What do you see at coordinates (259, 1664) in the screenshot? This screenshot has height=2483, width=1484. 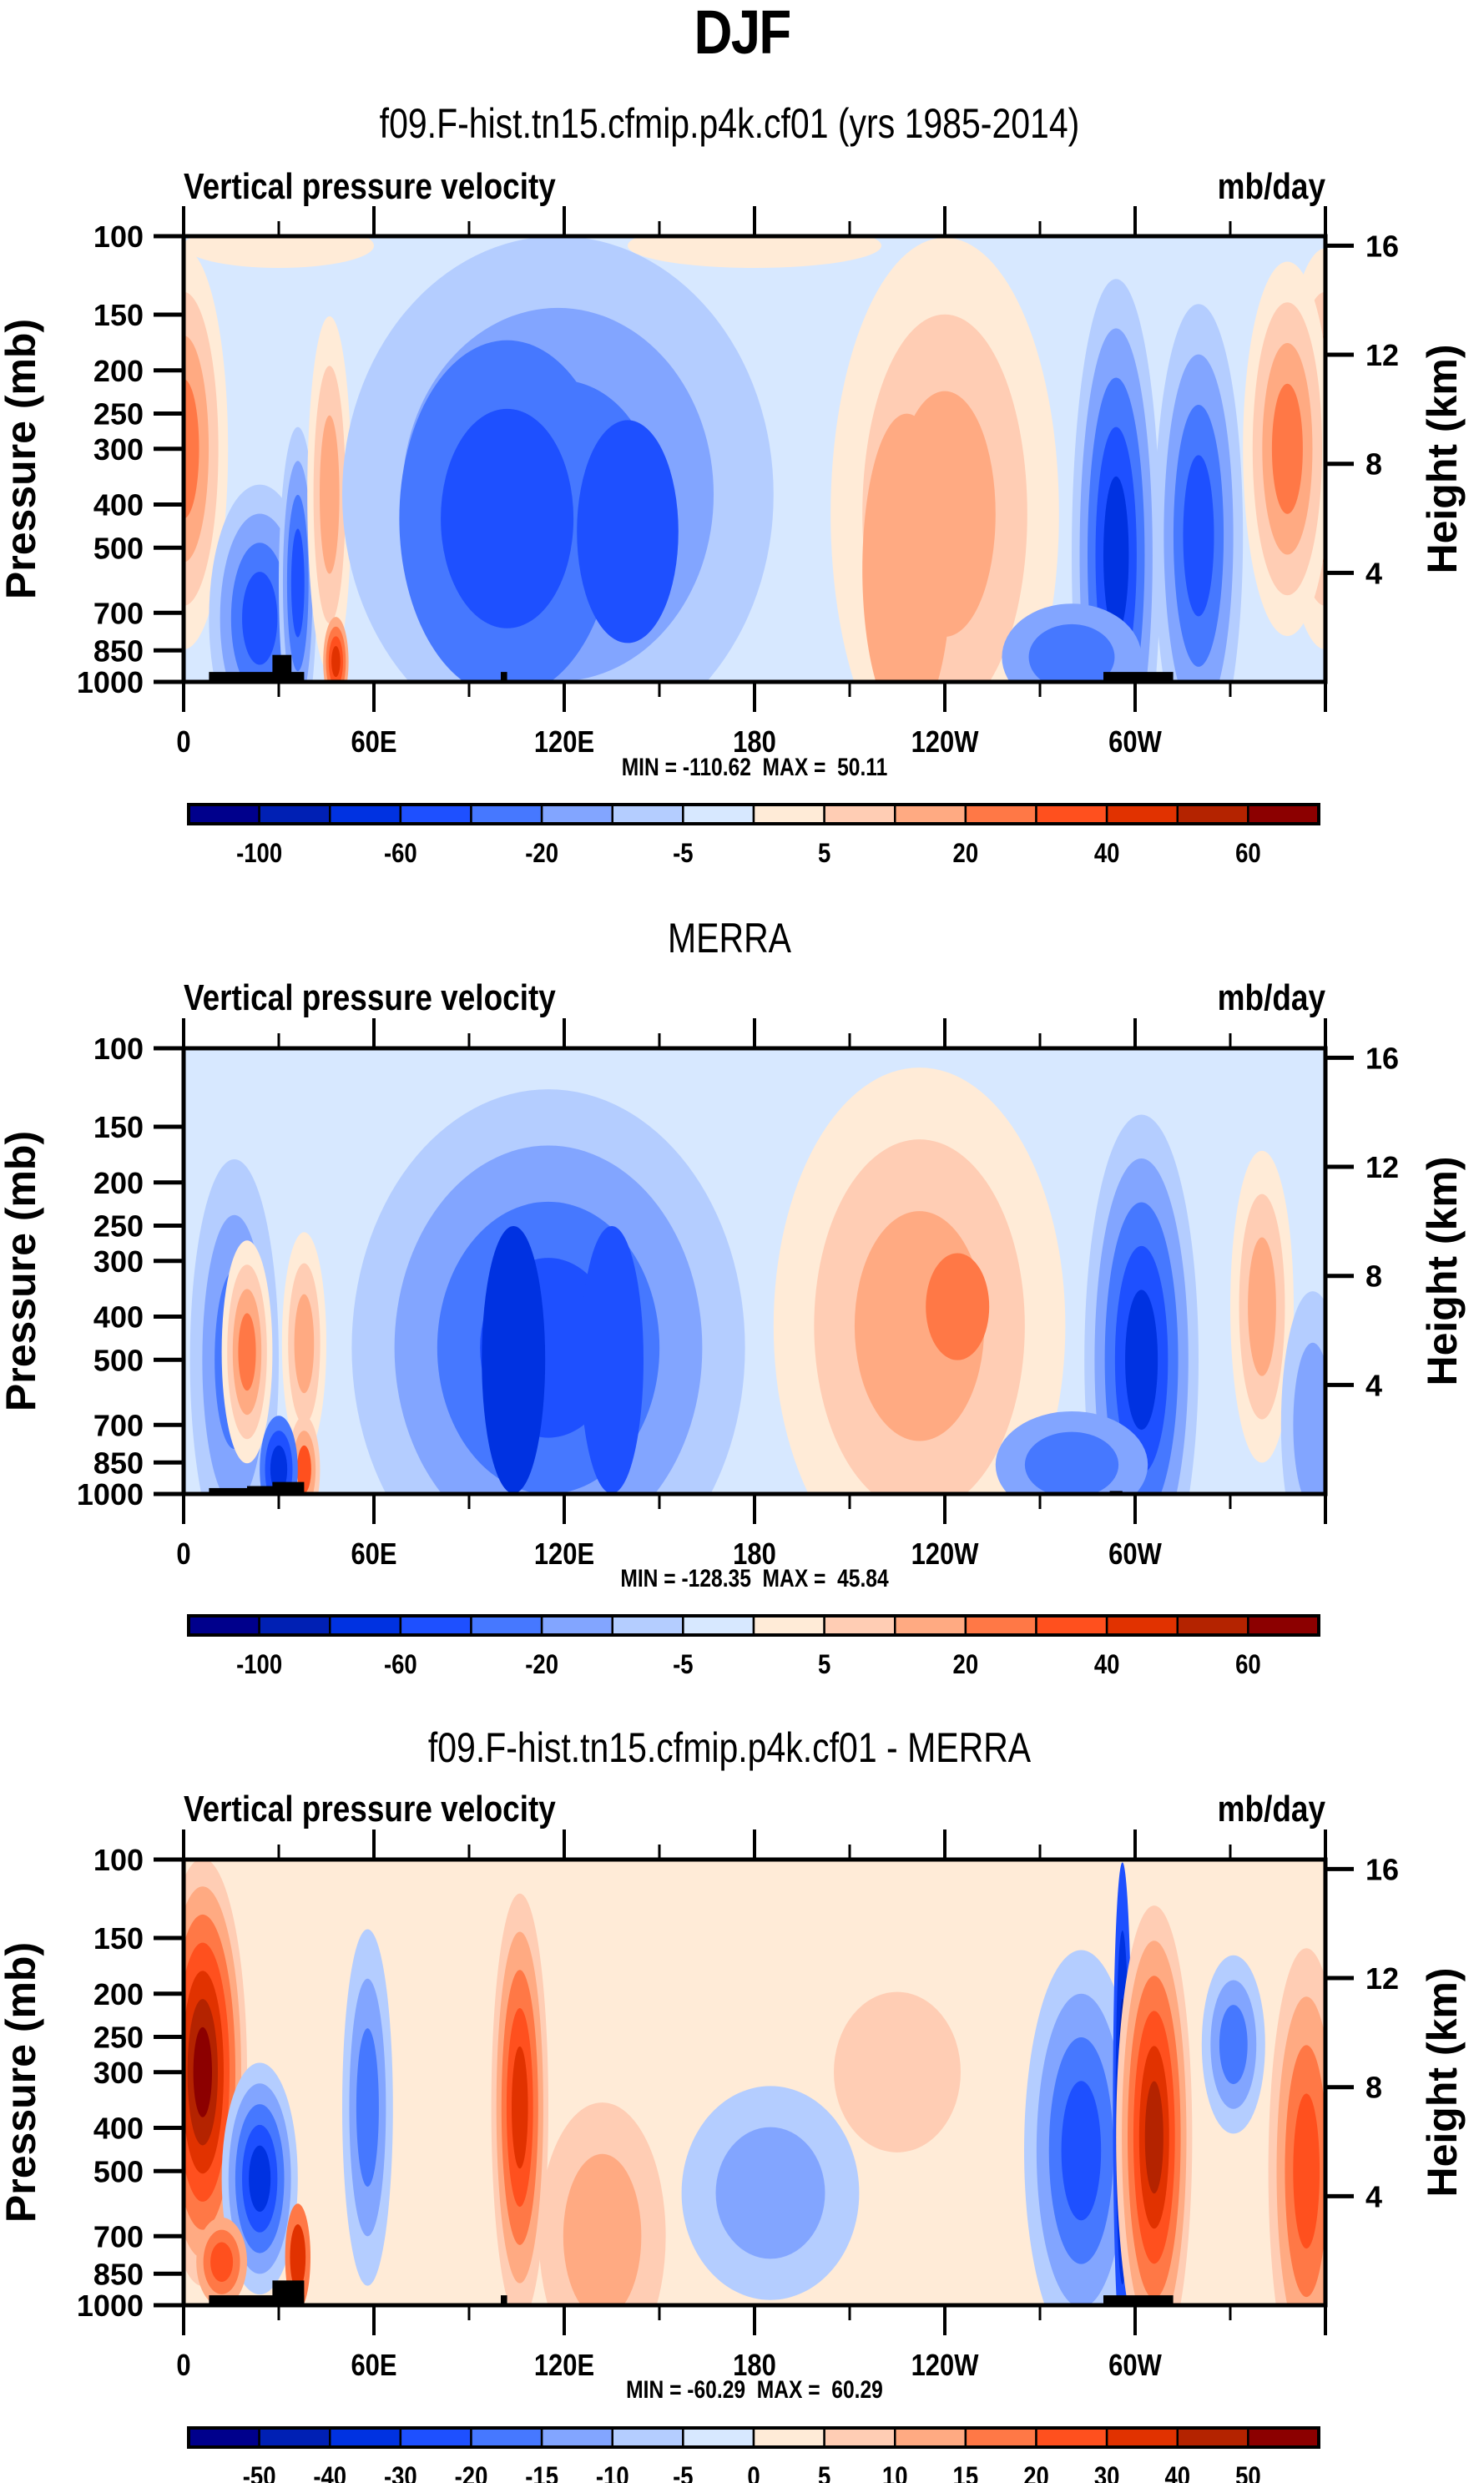 I see `colorbar-label: -100` at bounding box center [259, 1664].